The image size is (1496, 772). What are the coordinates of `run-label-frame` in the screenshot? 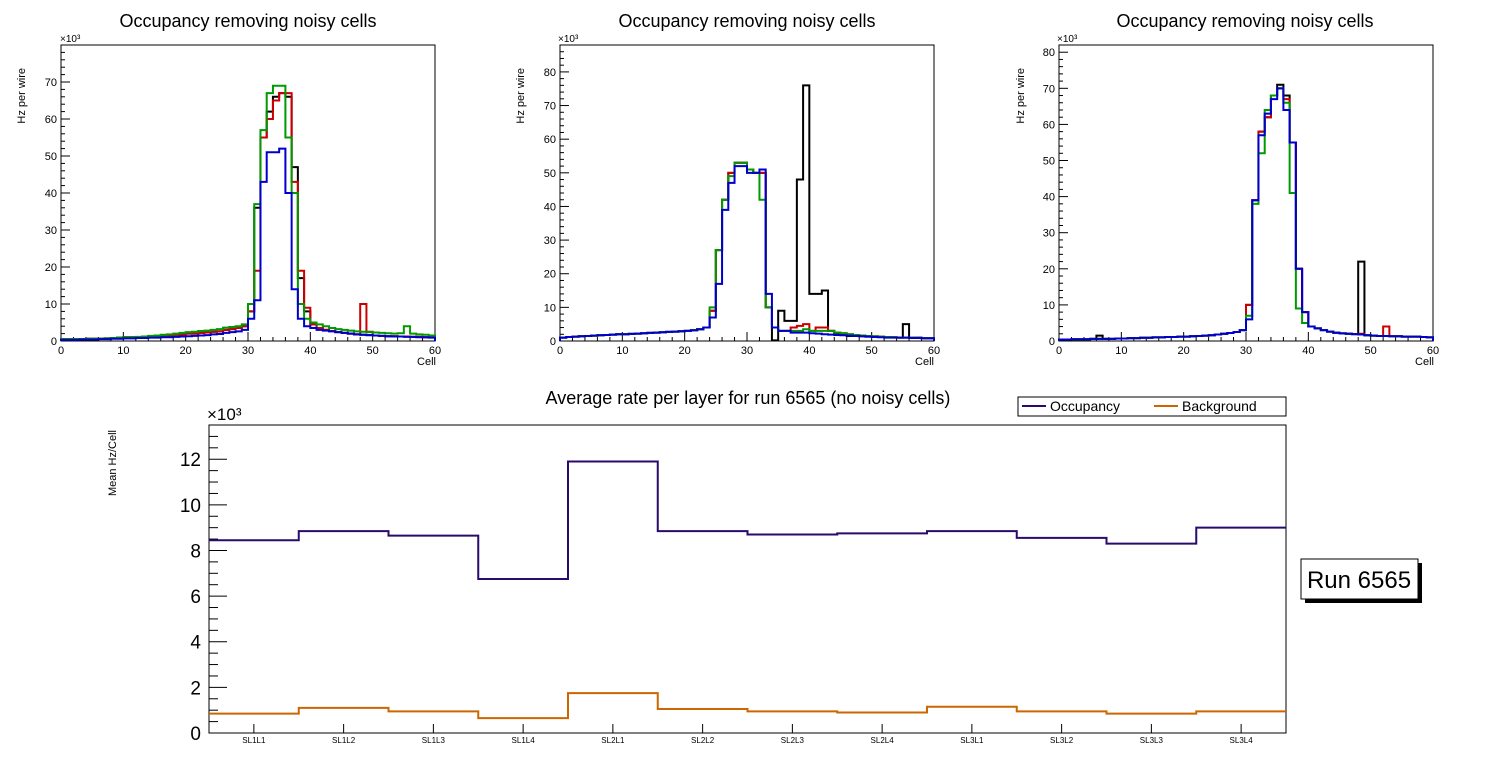 It's located at (1359, 579).